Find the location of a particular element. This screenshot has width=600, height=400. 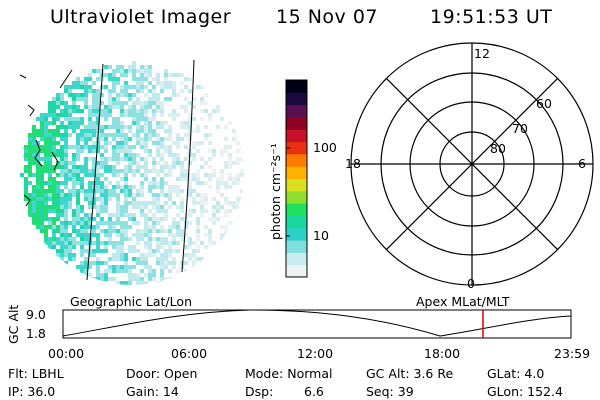

coastline-fragments is located at coordinates (46, 138).